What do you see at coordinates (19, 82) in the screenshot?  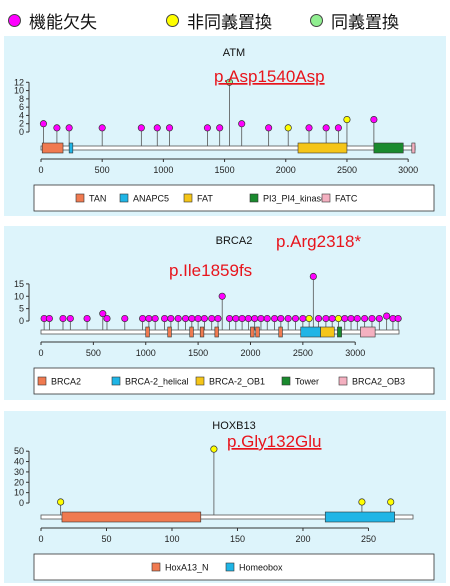 I see `y-tick-label: 12` at bounding box center [19, 82].